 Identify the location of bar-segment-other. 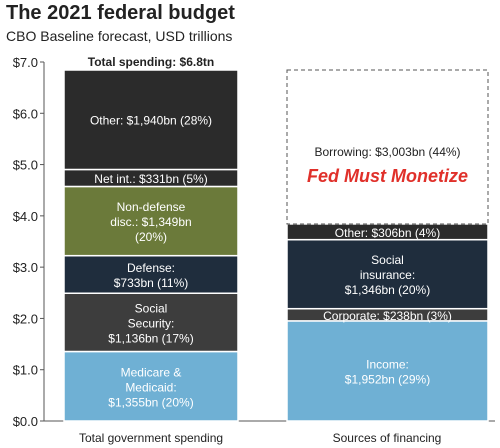
(151, 120).